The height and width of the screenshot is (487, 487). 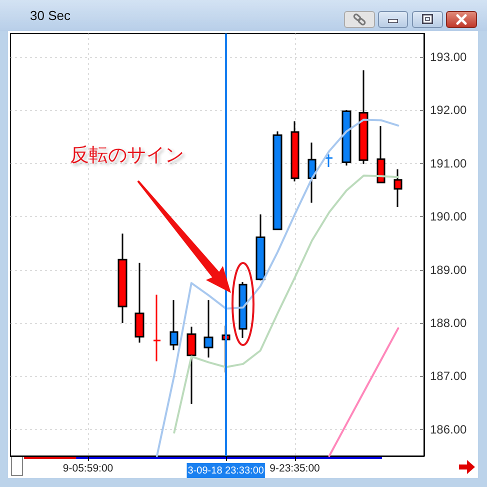 I want to click on y-tick-label: 190.00, so click(x=449, y=217).